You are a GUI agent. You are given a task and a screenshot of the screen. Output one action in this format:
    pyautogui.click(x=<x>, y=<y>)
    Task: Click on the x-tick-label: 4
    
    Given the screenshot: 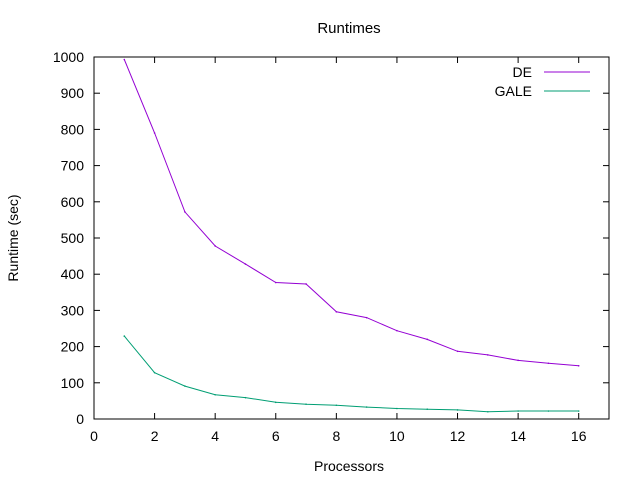 What is the action you would take?
    pyautogui.click(x=215, y=436)
    